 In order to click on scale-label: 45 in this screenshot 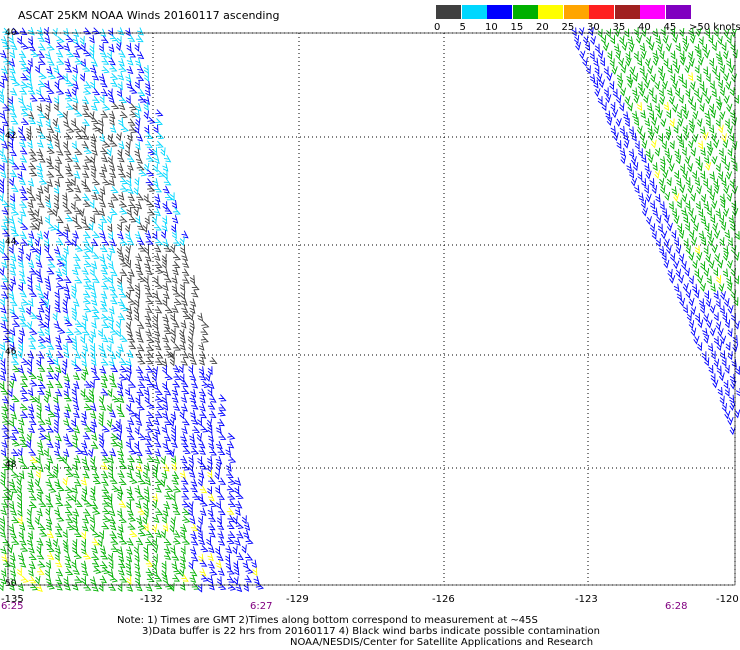, I will do `click(670, 27)`.